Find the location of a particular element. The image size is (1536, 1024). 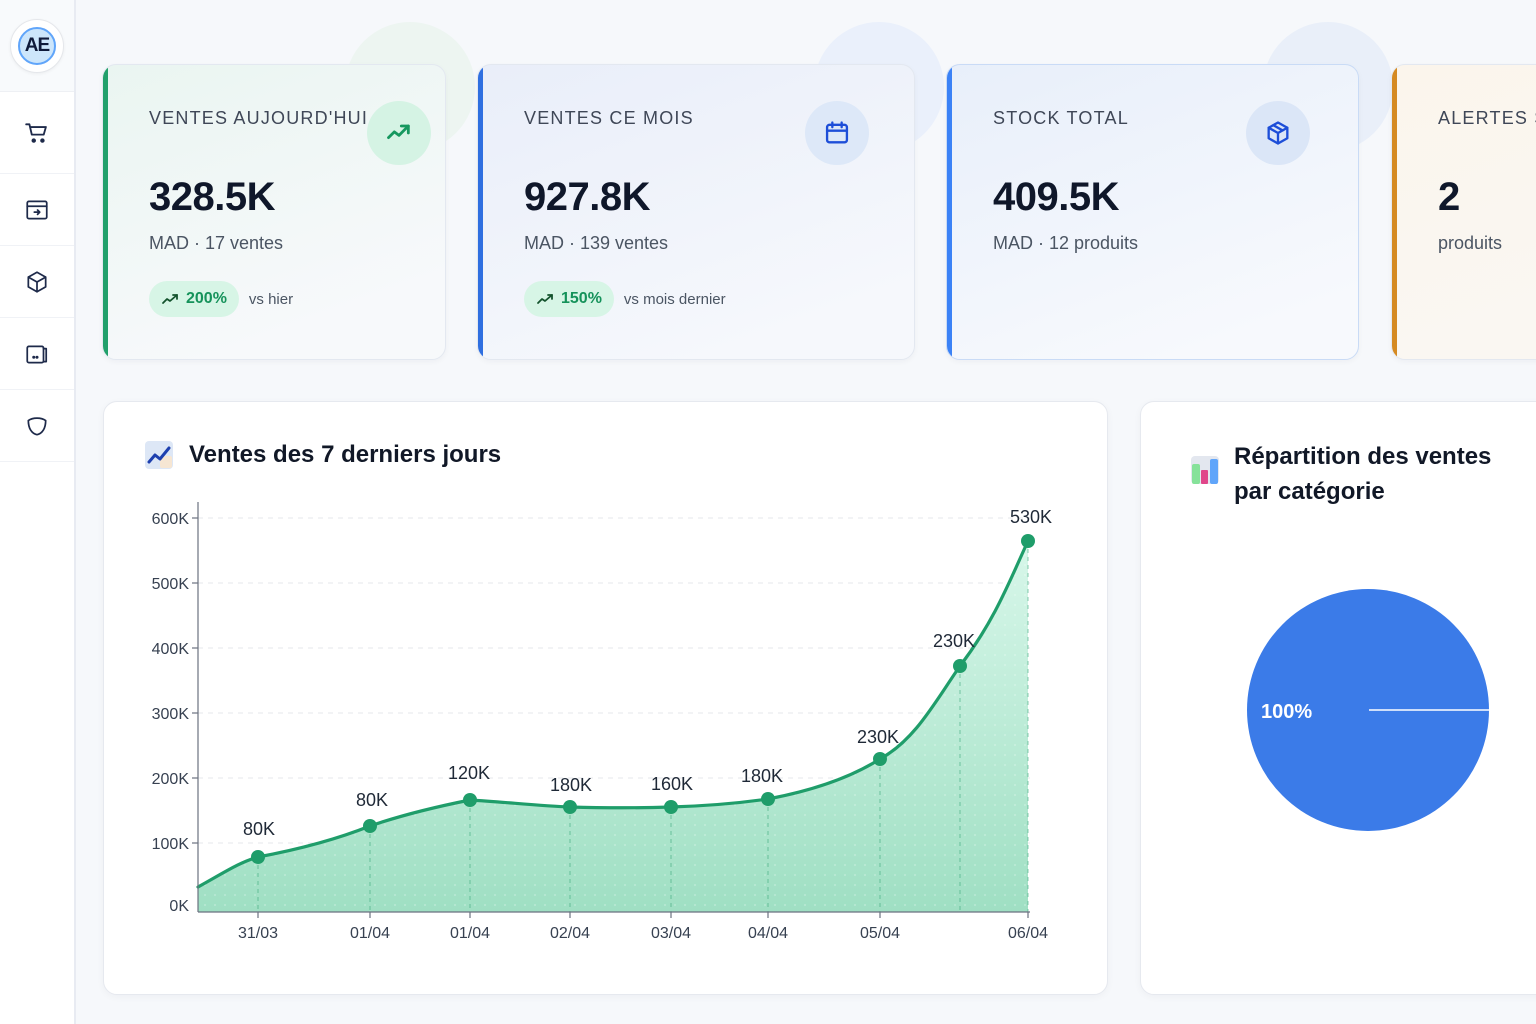

cart-icon is located at coordinates (36, 132).